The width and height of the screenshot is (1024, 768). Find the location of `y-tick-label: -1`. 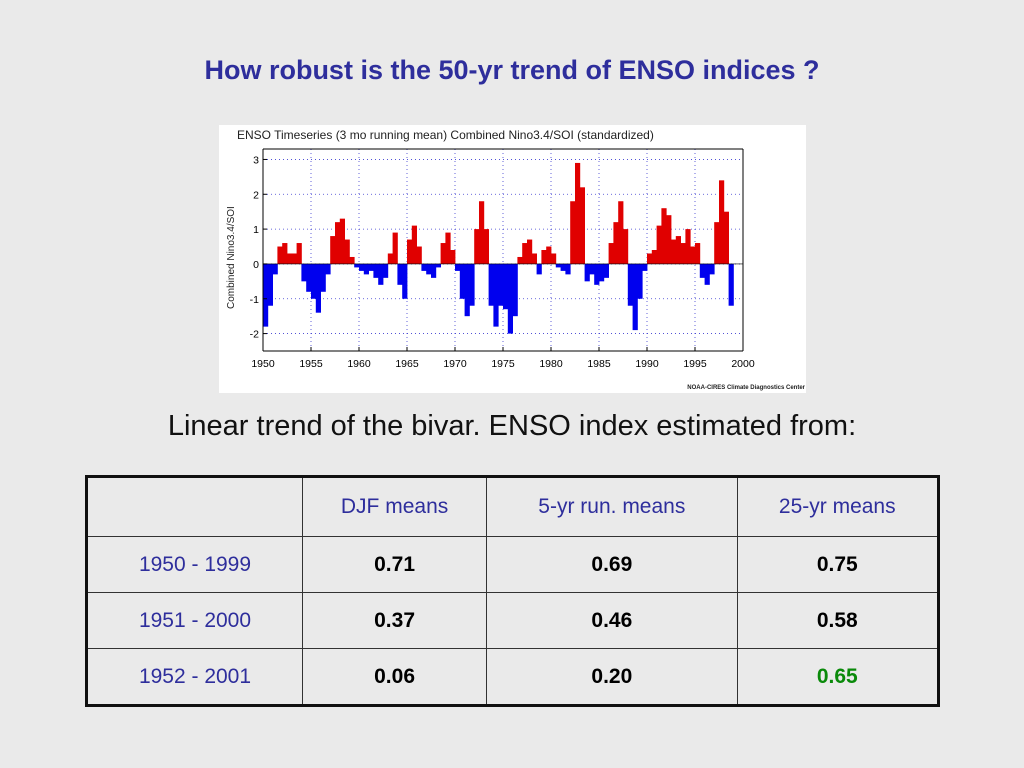

y-tick-label: -1 is located at coordinates (254, 300).